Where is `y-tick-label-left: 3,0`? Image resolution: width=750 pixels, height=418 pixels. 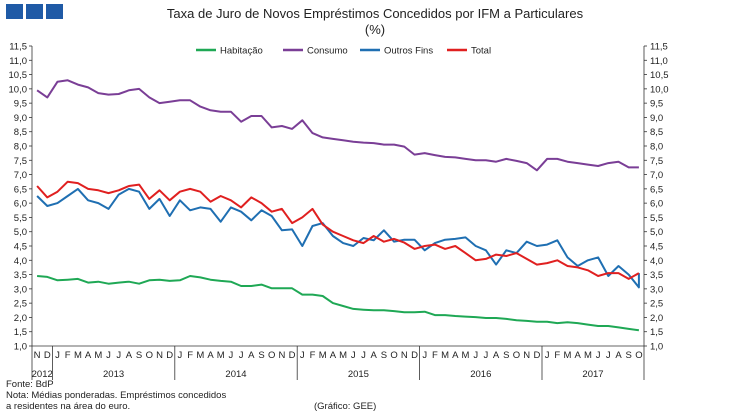
y-tick-label-left: 3,0 is located at coordinates (20, 289).